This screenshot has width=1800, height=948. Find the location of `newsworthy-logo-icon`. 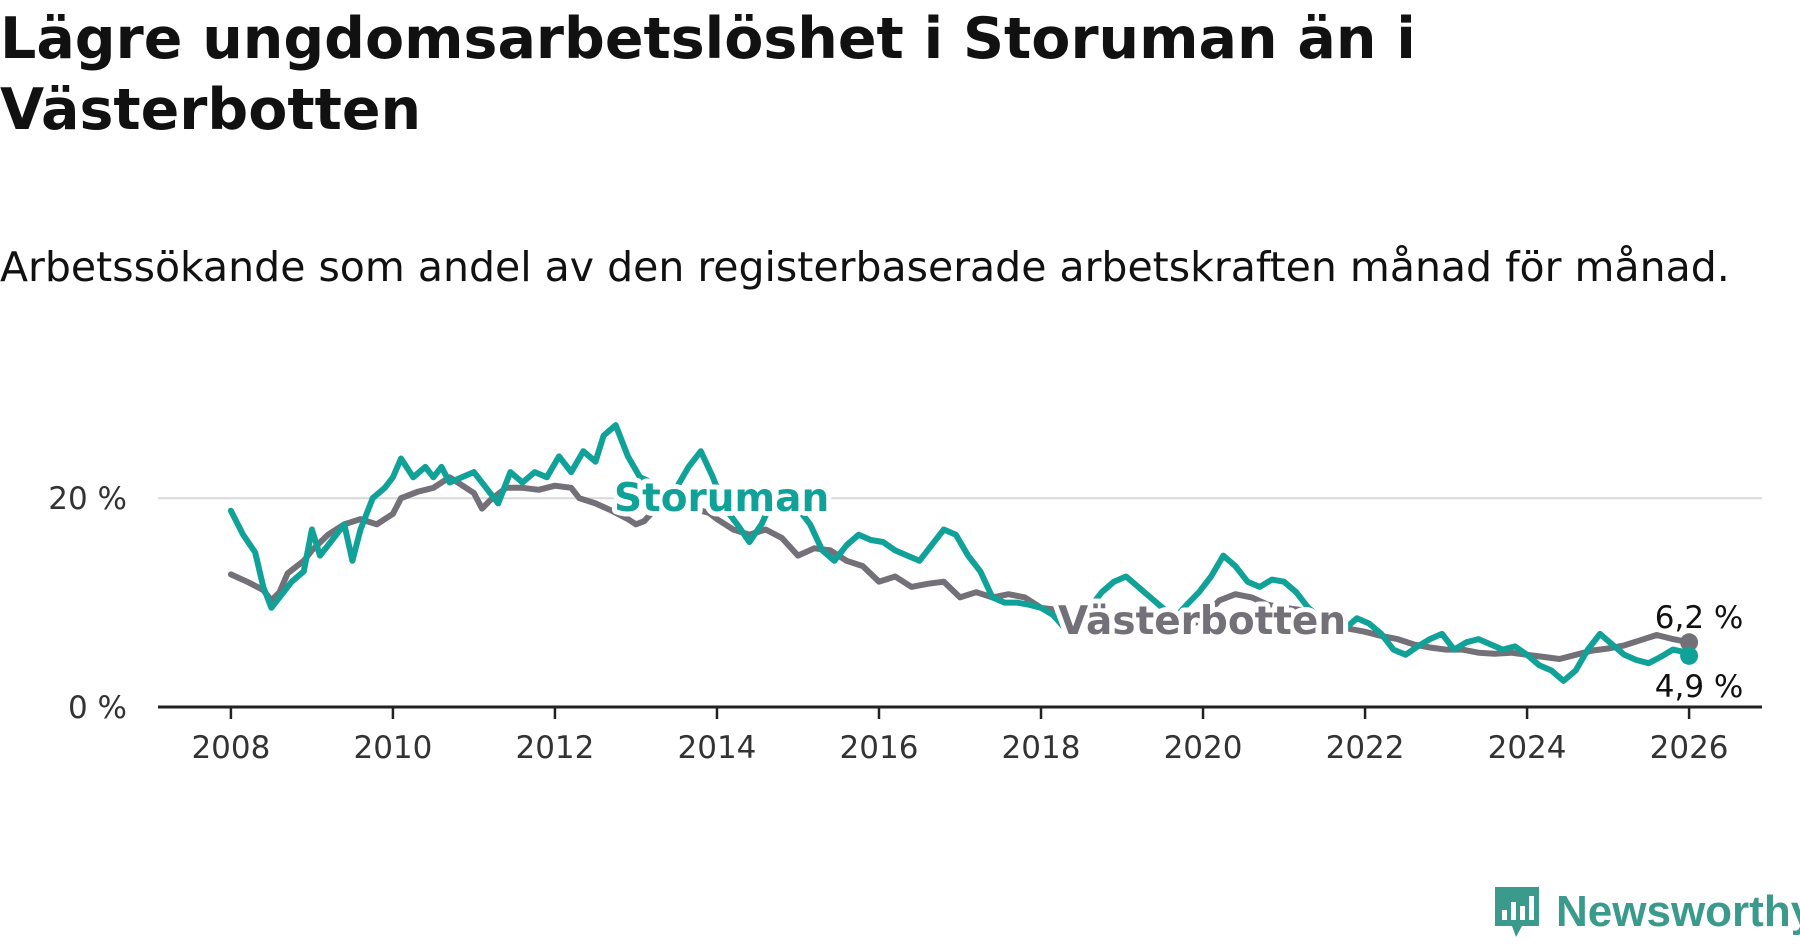

newsworthy-logo-icon is located at coordinates (1517, 912).